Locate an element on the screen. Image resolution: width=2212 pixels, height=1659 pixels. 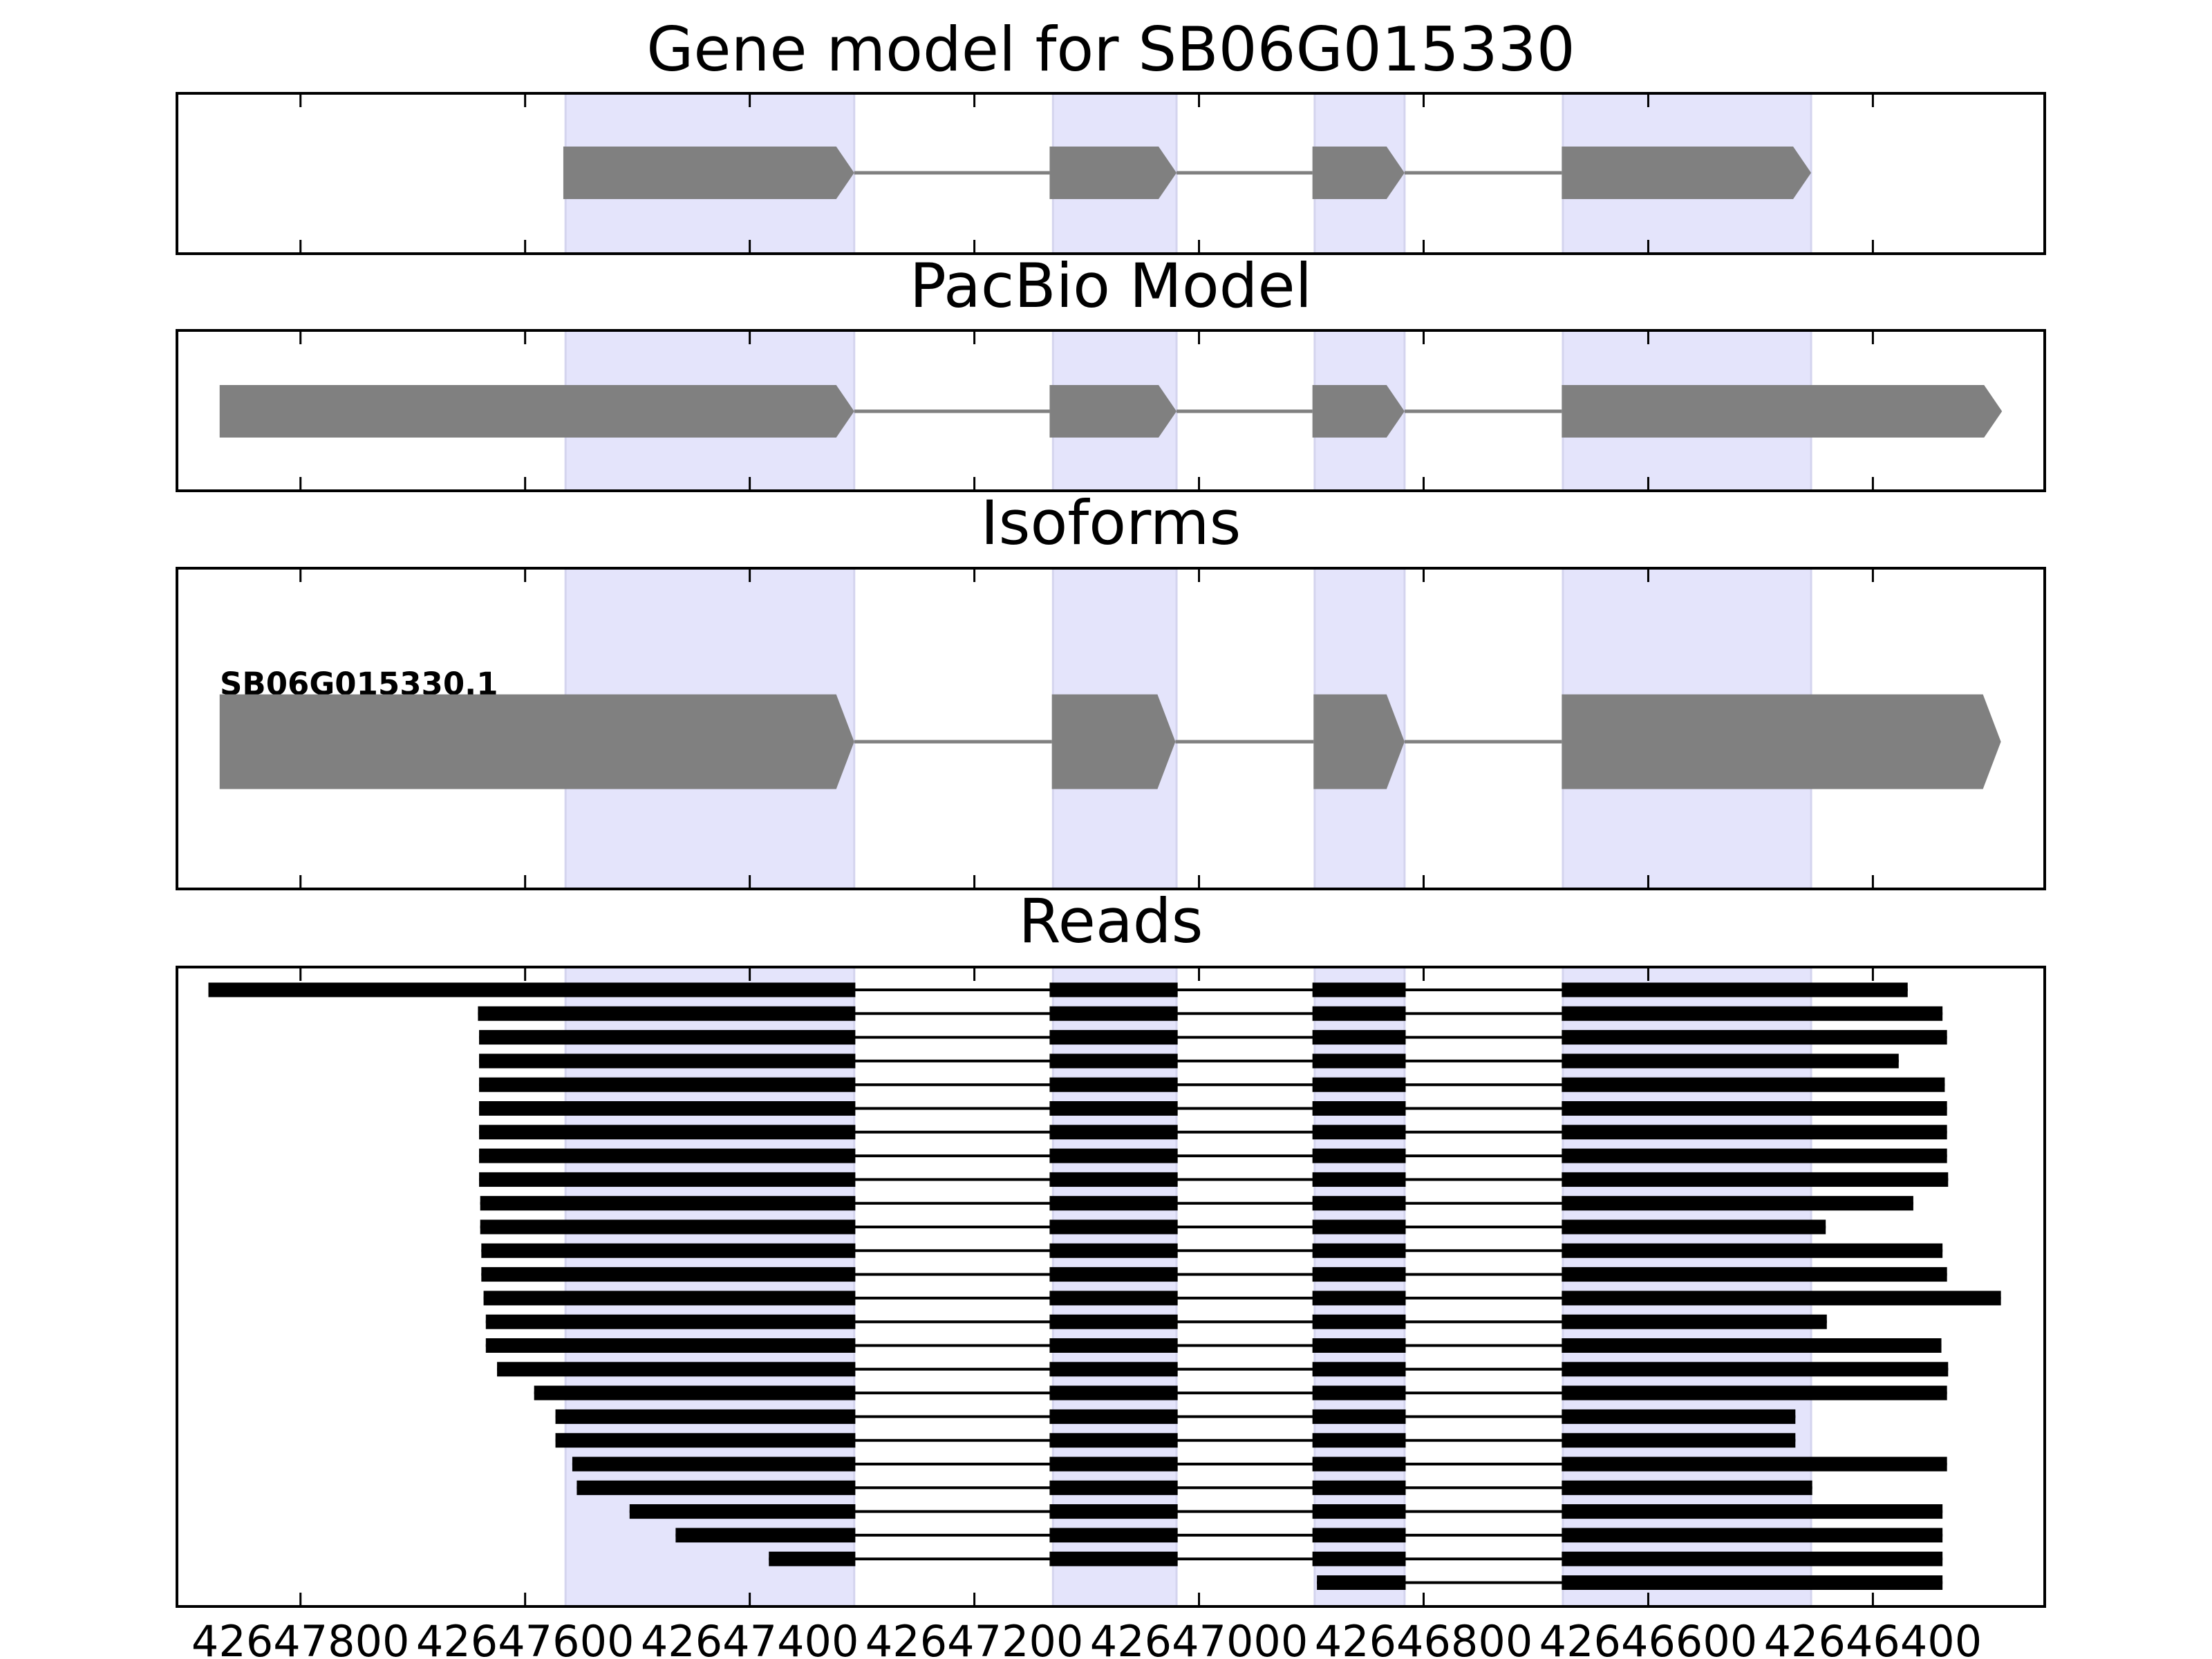
x-tick-label: 42646800 is located at coordinates (1424, 1638).